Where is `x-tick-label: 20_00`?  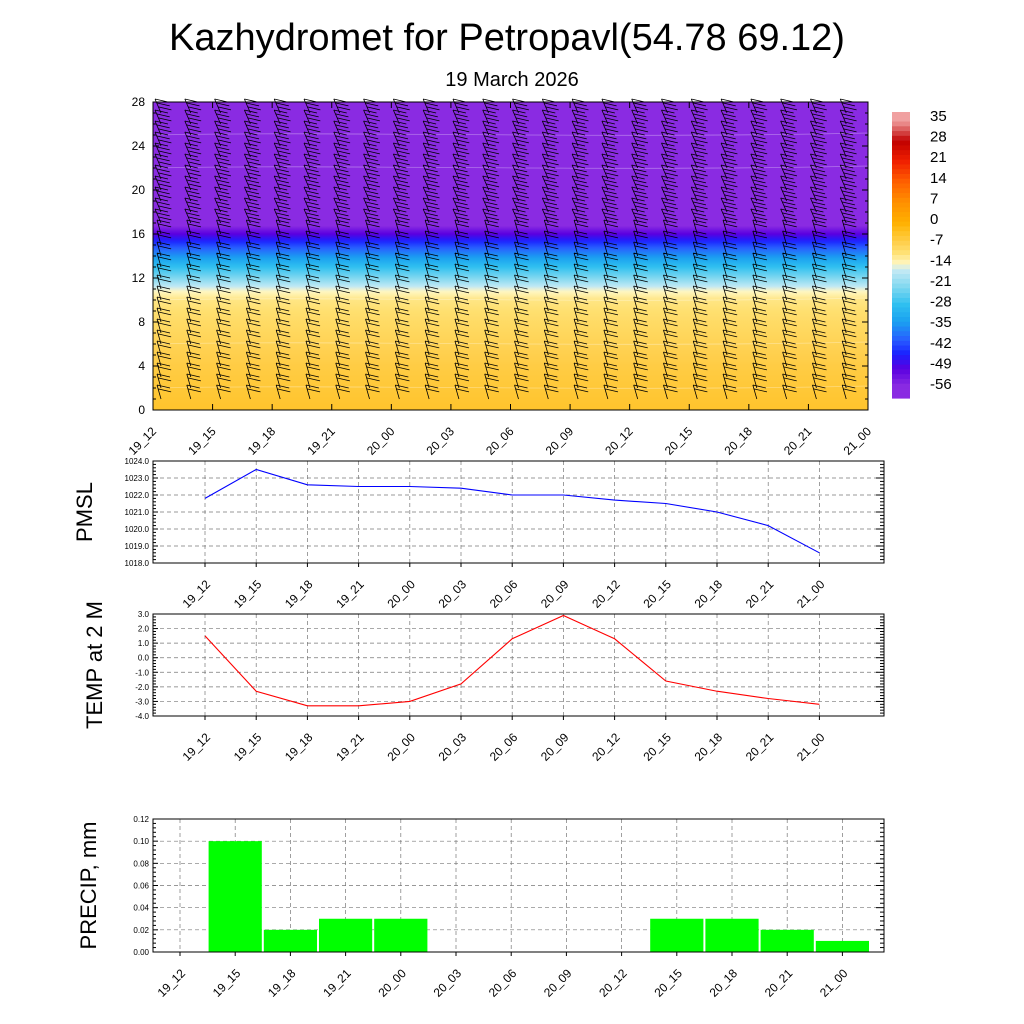 x-tick-label: 20_00 is located at coordinates (401, 594).